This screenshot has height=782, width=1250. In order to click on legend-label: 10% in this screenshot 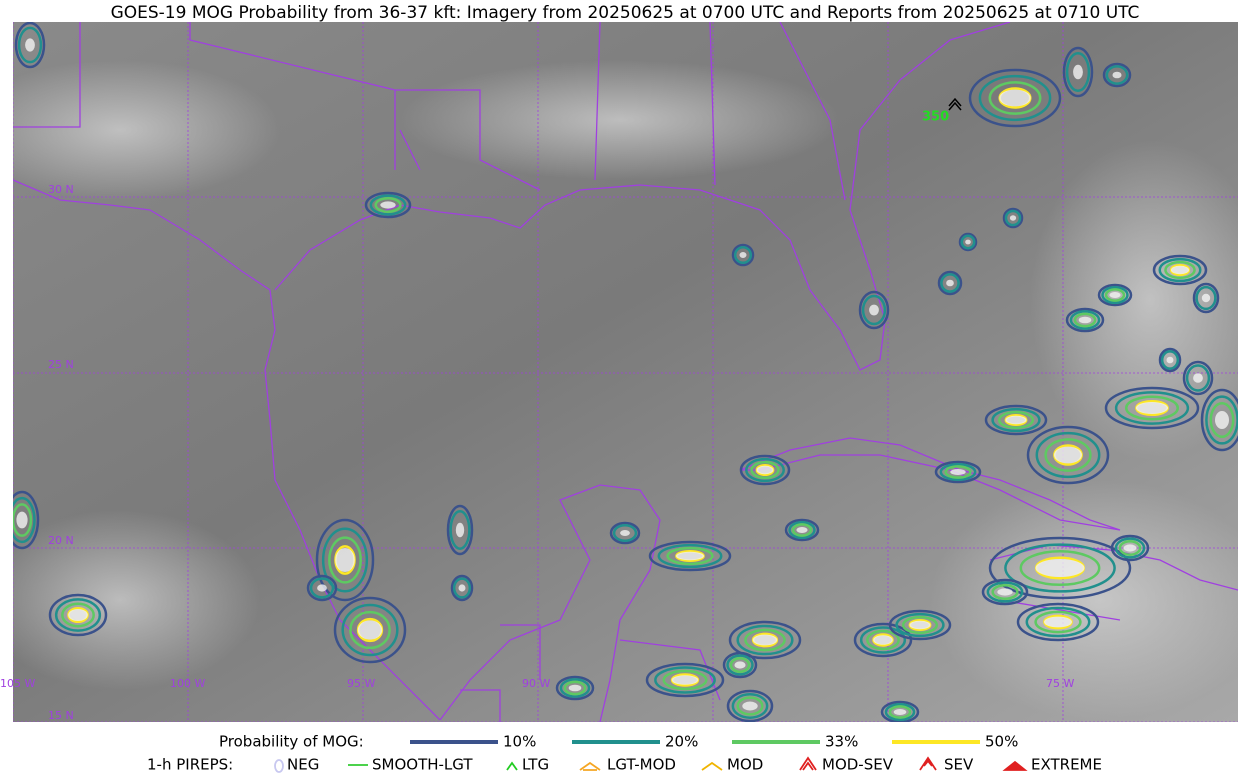, I will do `click(519, 742)`.